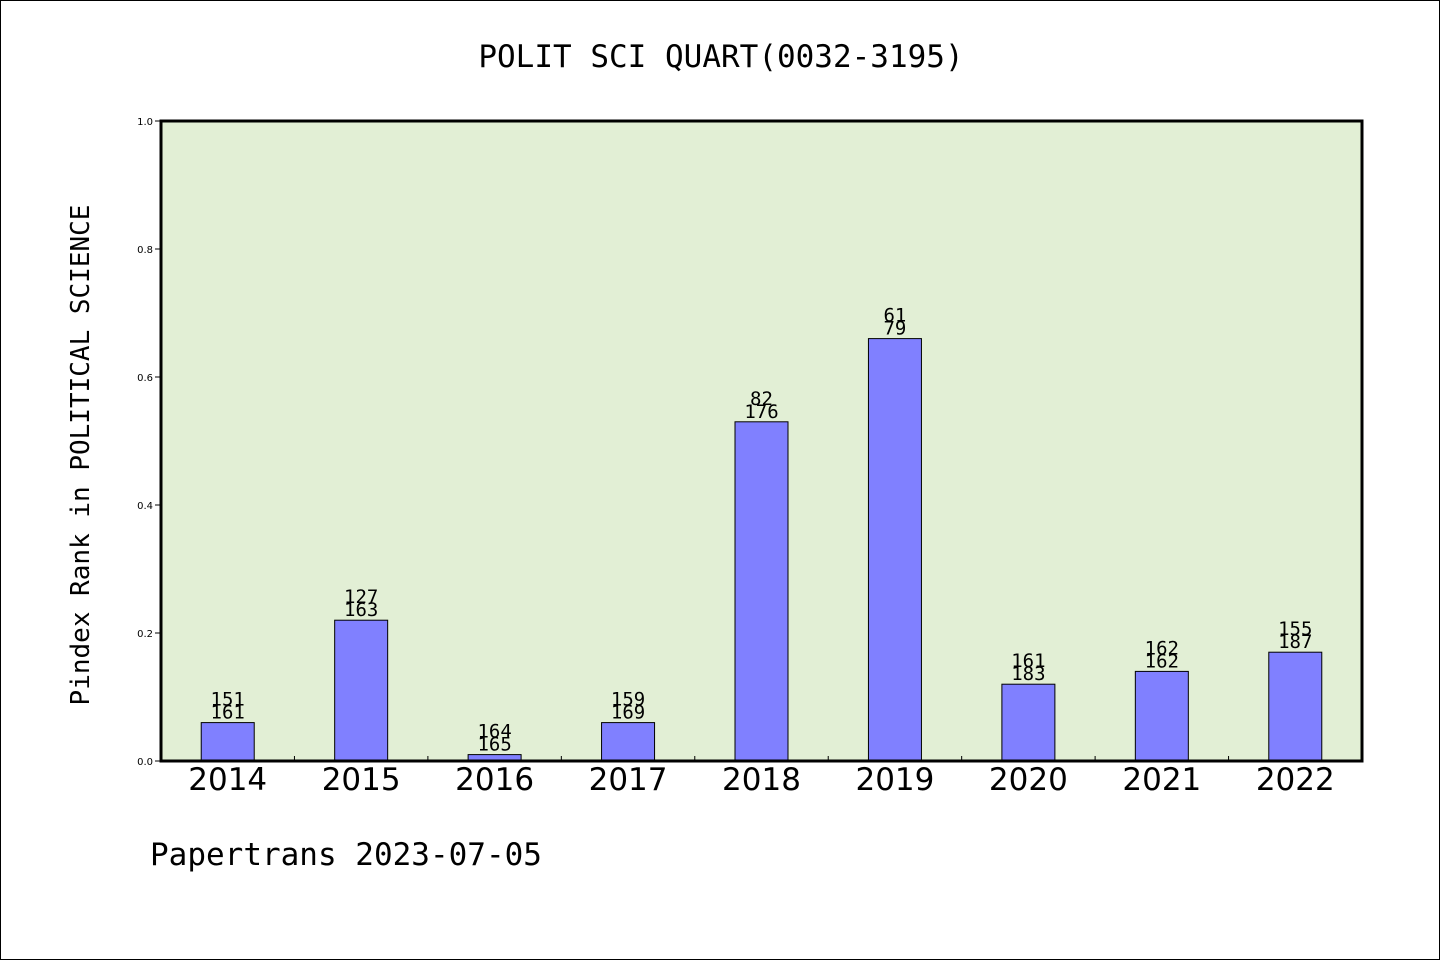  I want to click on y-tick-label: 0.0, so click(145, 762).